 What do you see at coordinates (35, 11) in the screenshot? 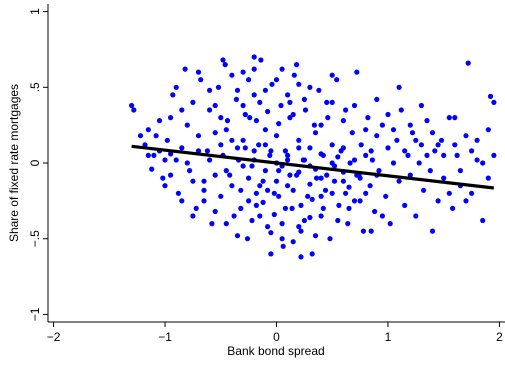
I see `y-tick-label: 1` at bounding box center [35, 11].